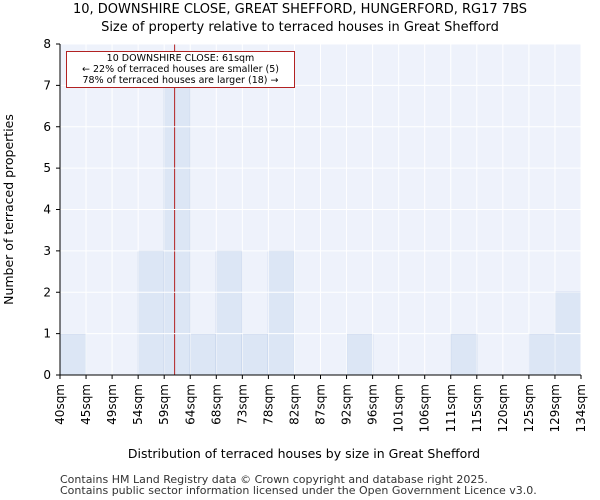  What do you see at coordinates (373, 404) in the screenshot?
I see `x-tick-label: 96sqm` at bounding box center [373, 404].